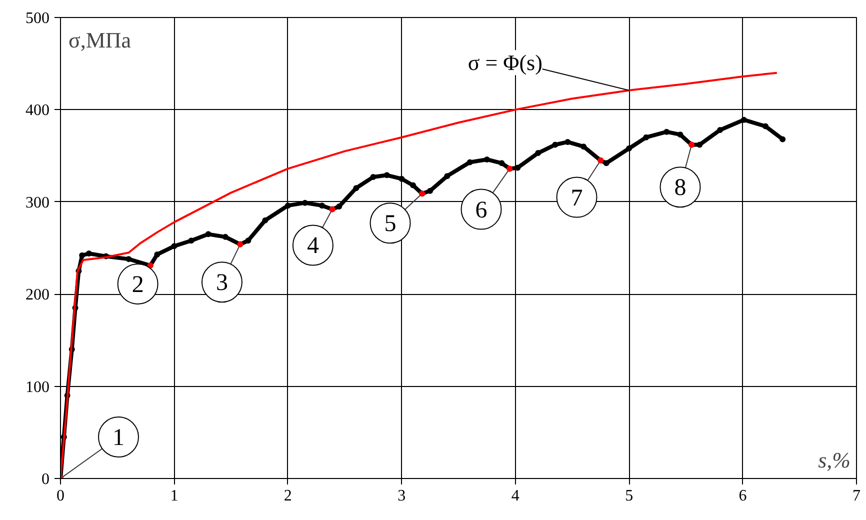  What do you see at coordinates (629, 496) in the screenshot?
I see `x-tick-label: 5` at bounding box center [629, 496].